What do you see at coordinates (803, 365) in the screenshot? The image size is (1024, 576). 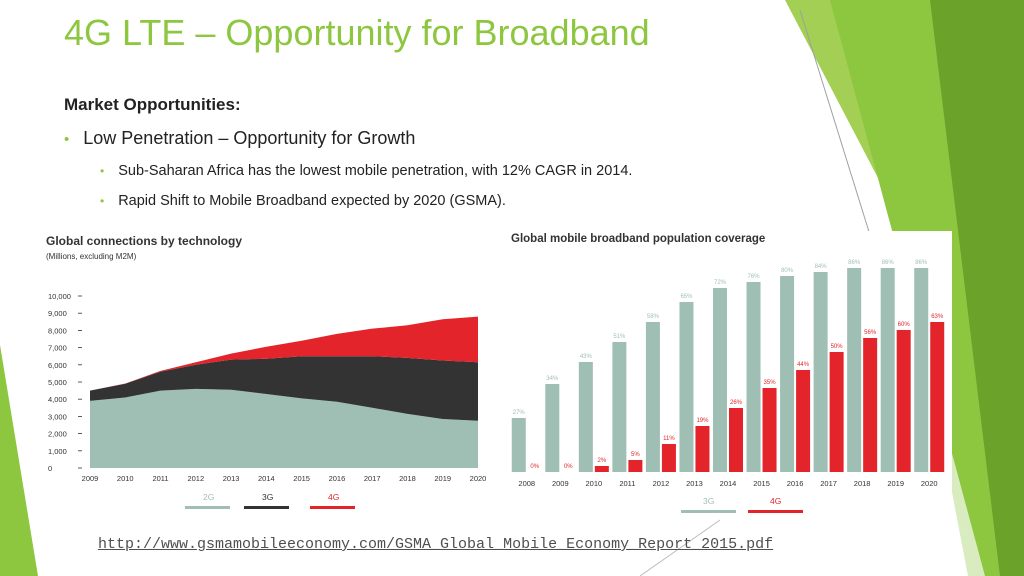 I see `data-label: 44%` at bounding box center [803, 365].